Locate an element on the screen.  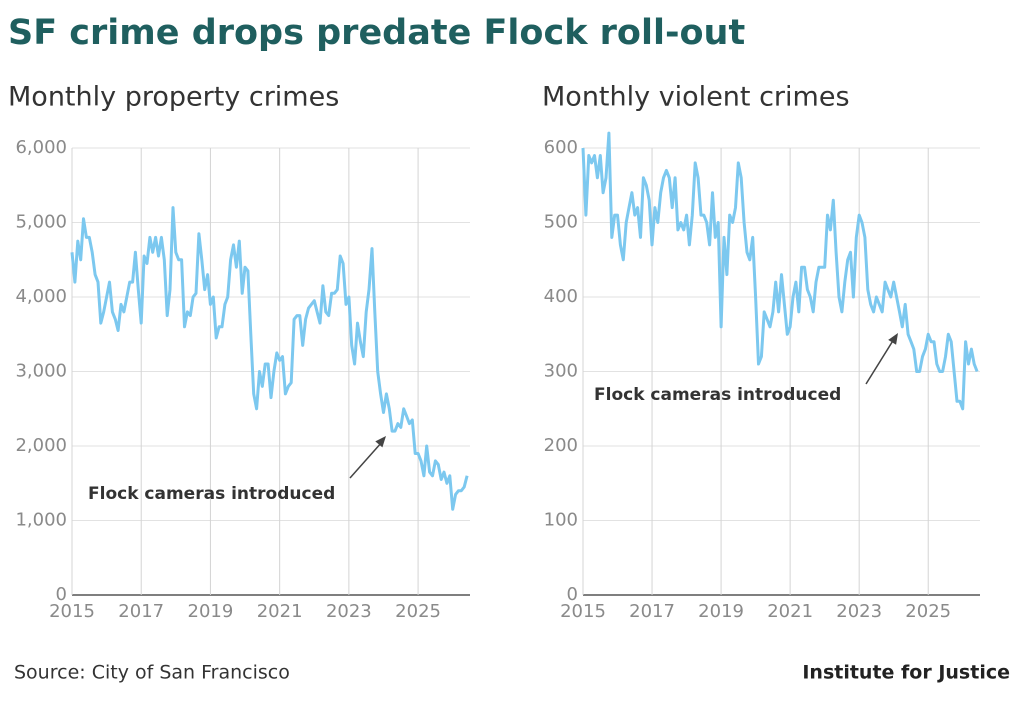
credit: Institute for Justice is located at coordinates (906, 673).